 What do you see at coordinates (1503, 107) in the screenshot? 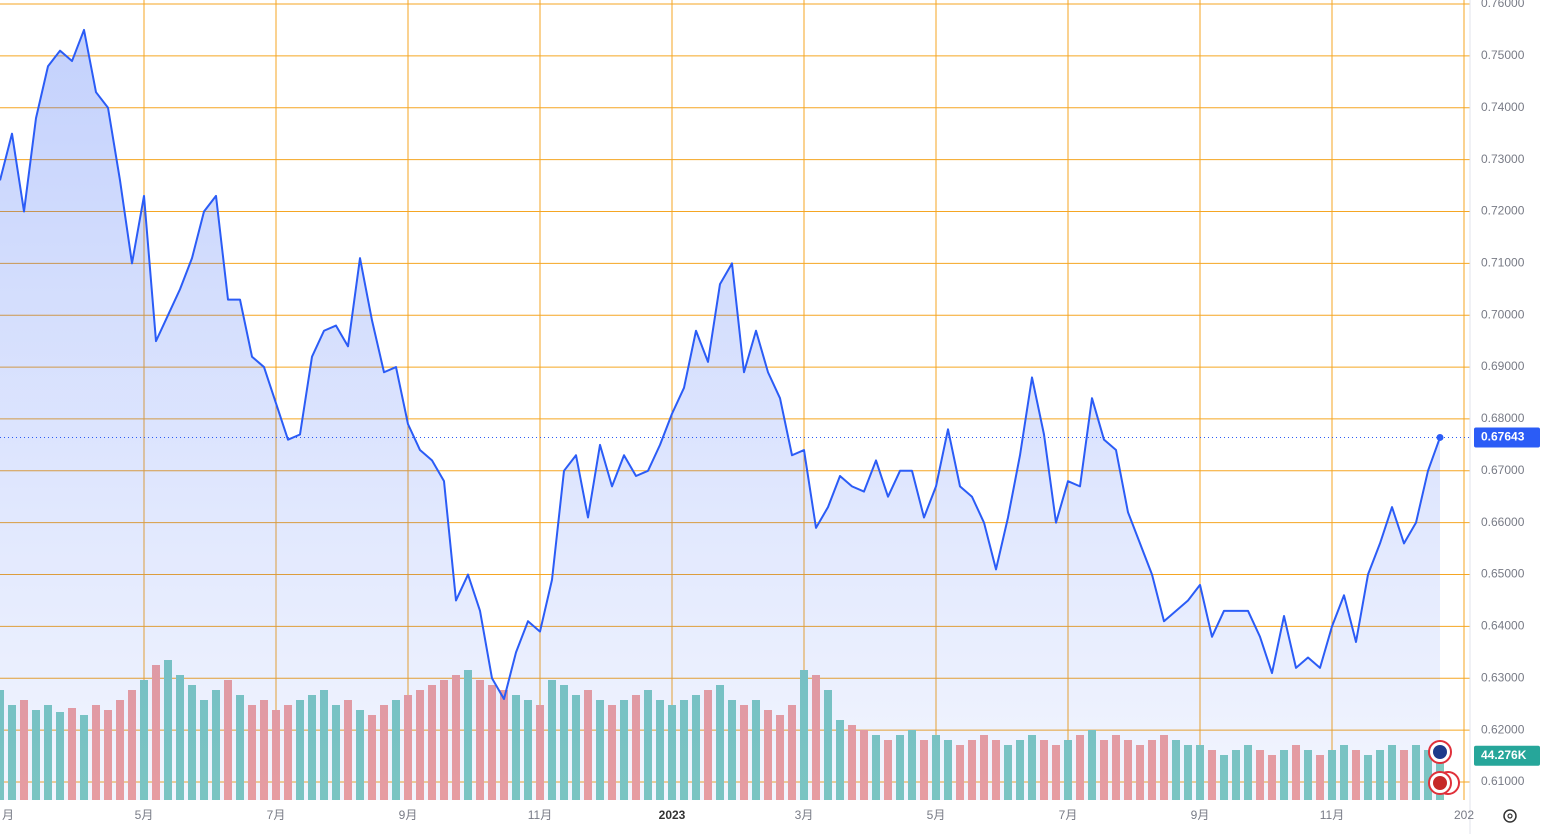
I see `y-tick-label: 0.74000` at bounding box center [1503, 107].